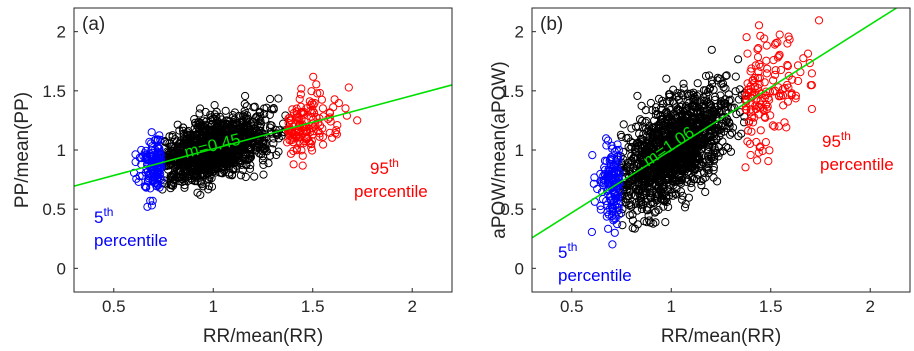 This screenshot has width=914, height=351. What do you see at coordinates (721, 336) in the screenshot?
I see `panel-b-x-label: RR/mean(RR)` at bounding box center [721, 336].